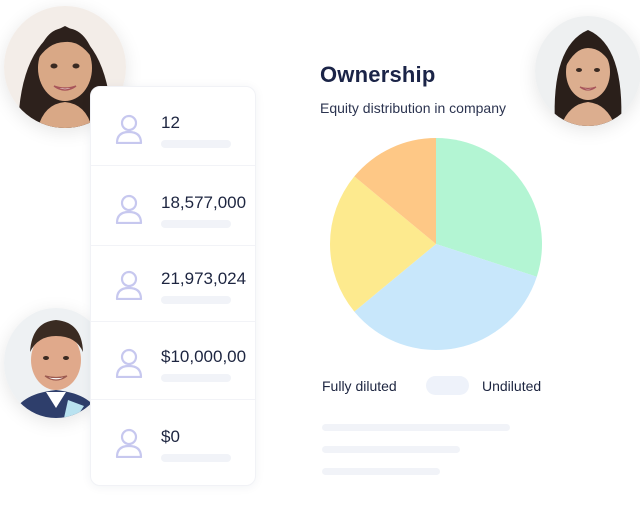 Image resolution: width=640 pixels, height=512 pixels. I want to click on stat-row: 18,577,000, so click(173, 206).